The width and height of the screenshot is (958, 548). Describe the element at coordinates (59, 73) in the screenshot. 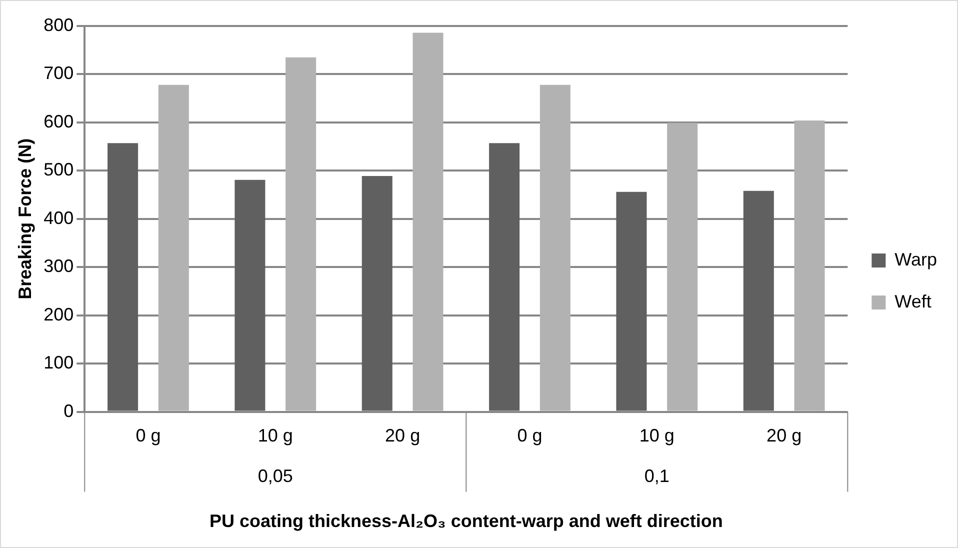

I see `y-tick-label: 700` at that location.